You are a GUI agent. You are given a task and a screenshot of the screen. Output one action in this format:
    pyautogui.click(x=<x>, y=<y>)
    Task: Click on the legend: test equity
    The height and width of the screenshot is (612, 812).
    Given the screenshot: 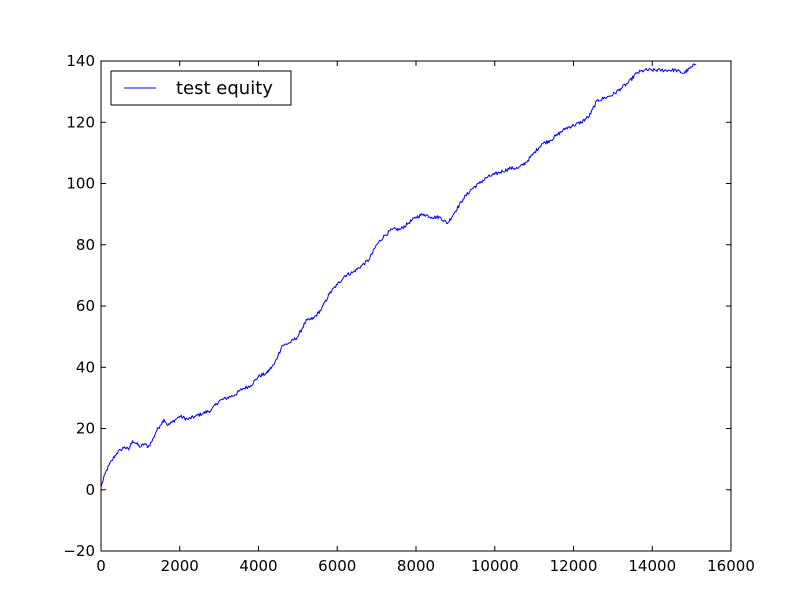 What is the action you would take?
    pyautogui.click(x=201, y=88)
    